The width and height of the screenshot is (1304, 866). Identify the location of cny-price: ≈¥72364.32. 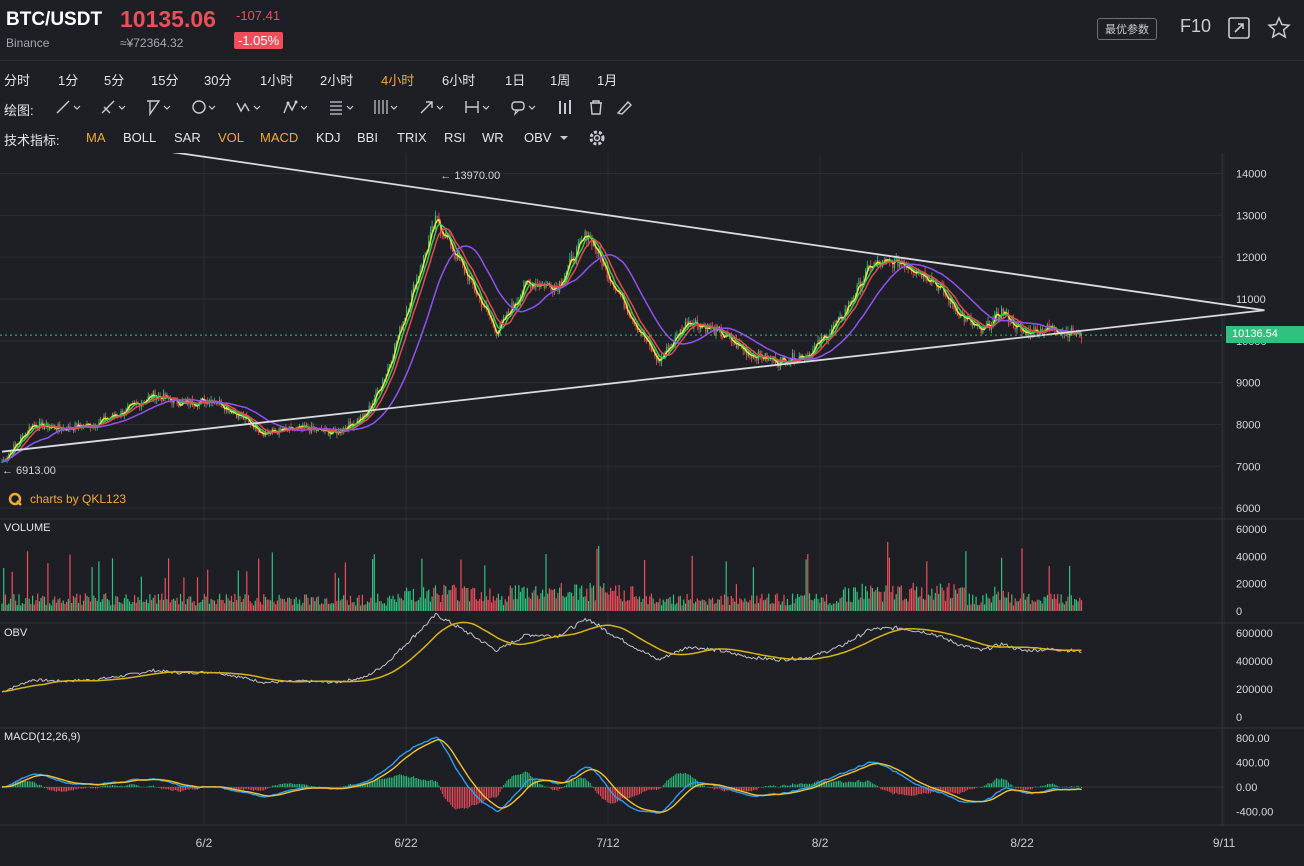
(152, 43).